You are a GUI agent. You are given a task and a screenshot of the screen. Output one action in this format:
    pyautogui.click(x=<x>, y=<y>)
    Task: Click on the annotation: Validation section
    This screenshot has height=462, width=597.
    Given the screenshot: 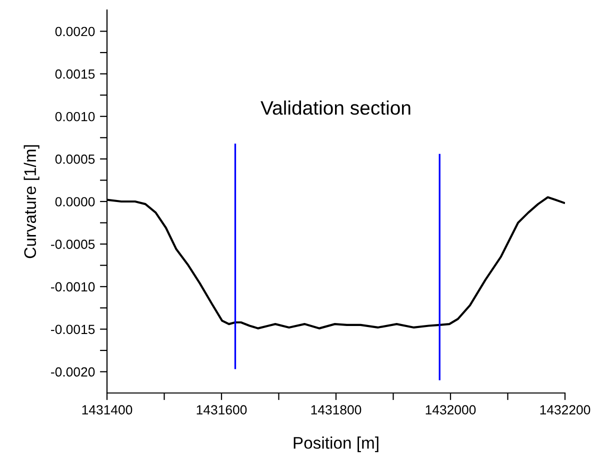 What is the action you would take?
    pyautogui.click(x=335, y=107)
    